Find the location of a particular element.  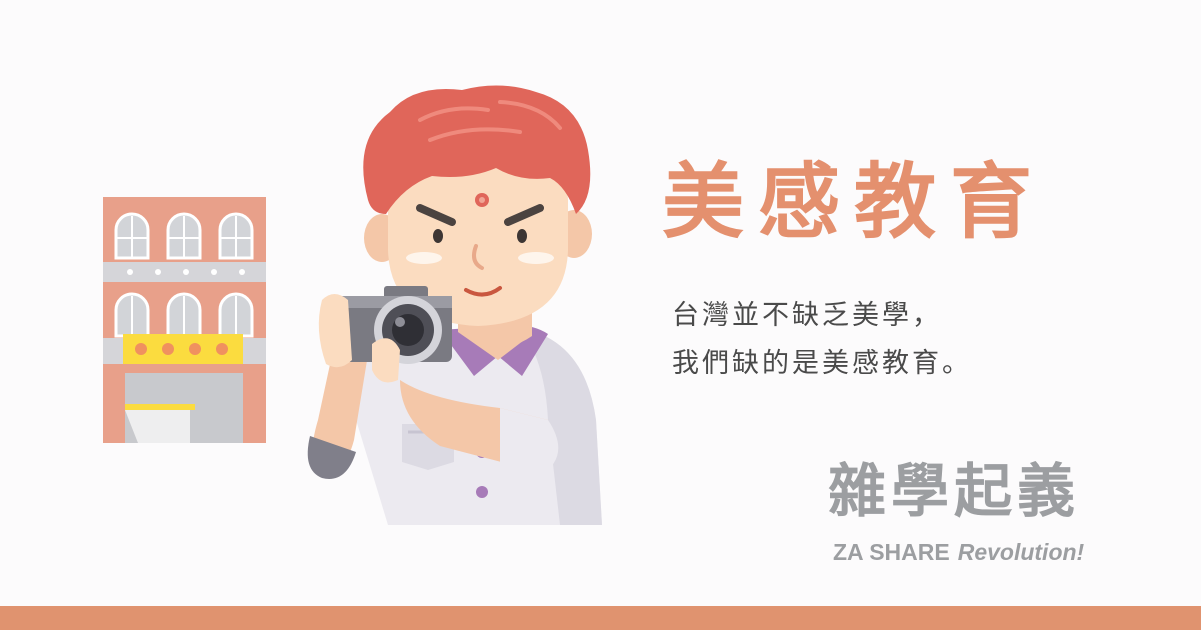

brand-en-part-1: ZA SHARE is located at coordinates (891, 552).